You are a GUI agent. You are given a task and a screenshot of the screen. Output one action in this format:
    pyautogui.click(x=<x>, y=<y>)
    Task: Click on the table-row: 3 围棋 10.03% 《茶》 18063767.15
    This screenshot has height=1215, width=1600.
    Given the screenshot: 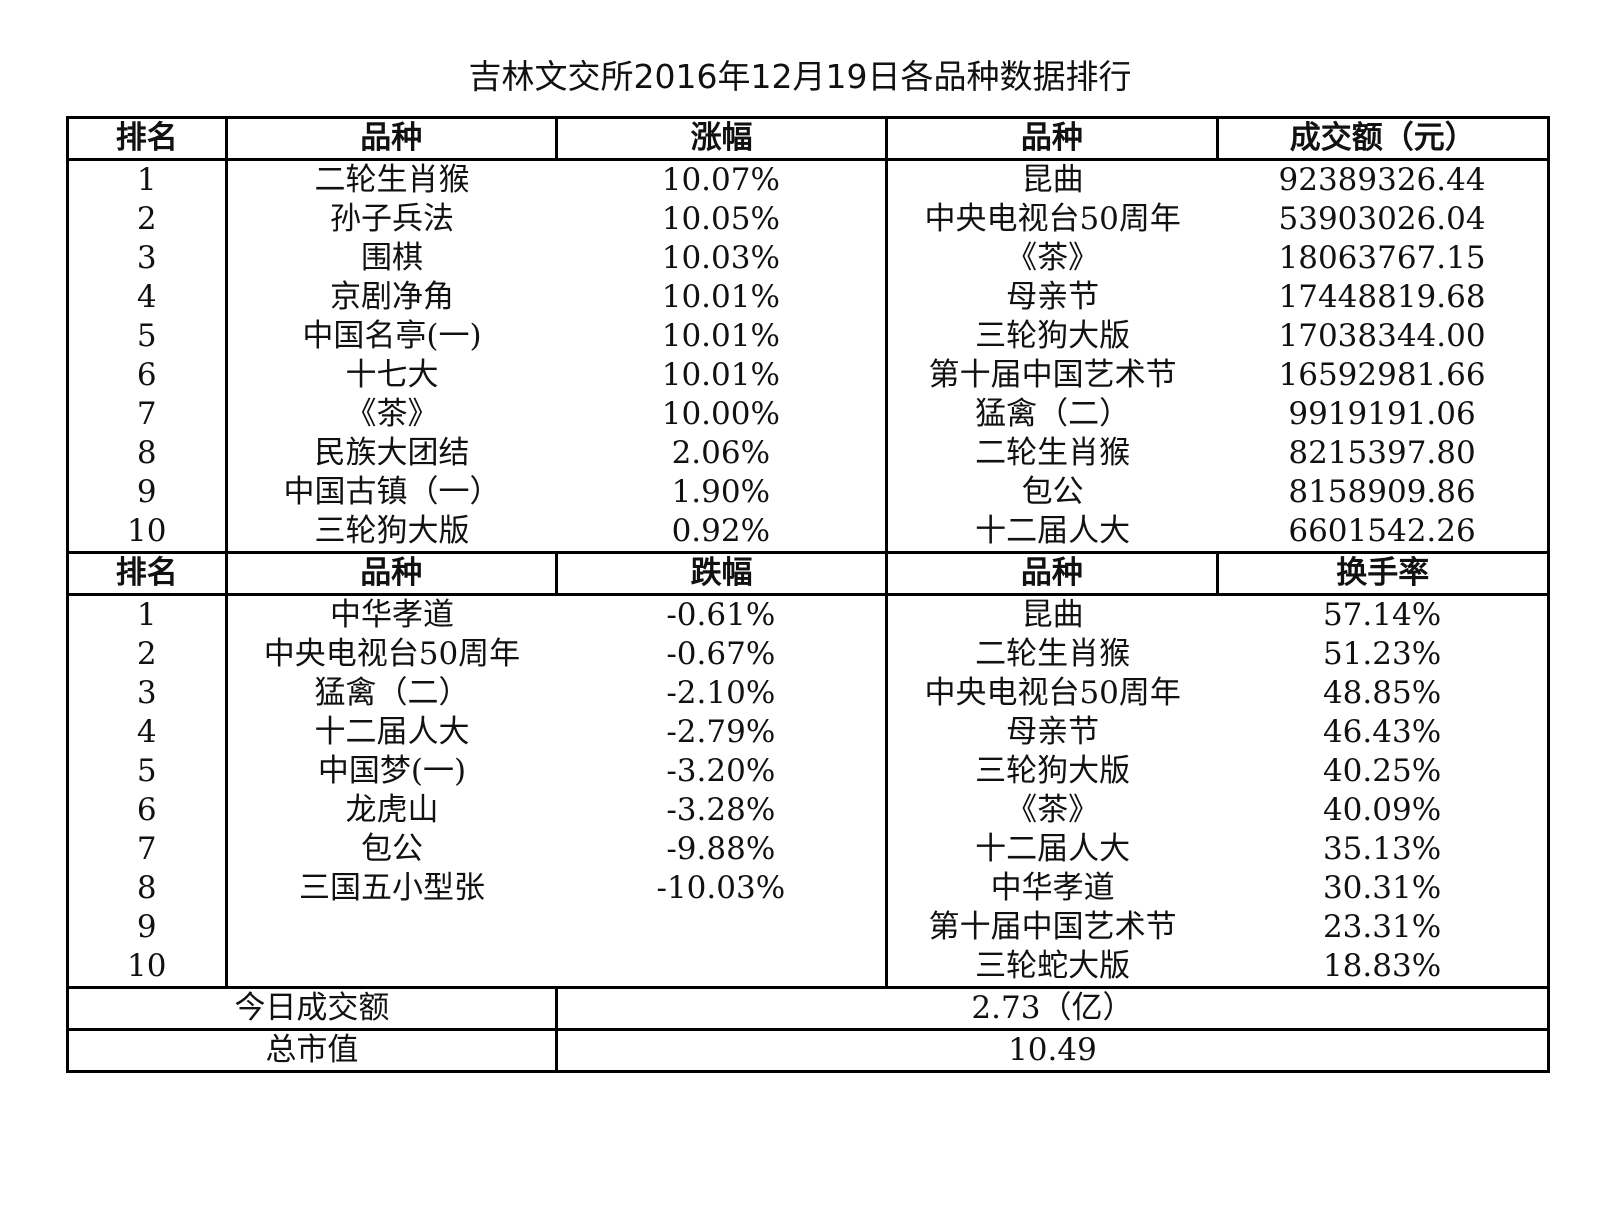 What is the action you would take?
    pyautogui.click(x=808, y=258)
    